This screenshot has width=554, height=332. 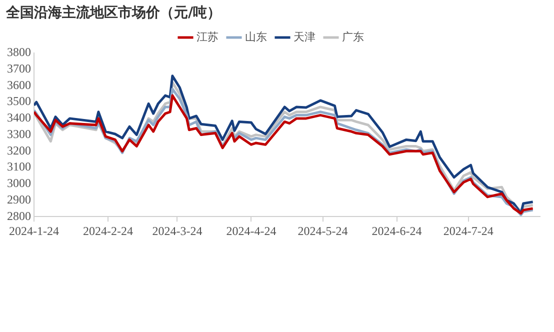 What do you see at coordinates (114, 13) in the screenshot?
I see `chart-title: 全国沿海主流地区市场价（元/吨）` at bounding box center [114, 13].